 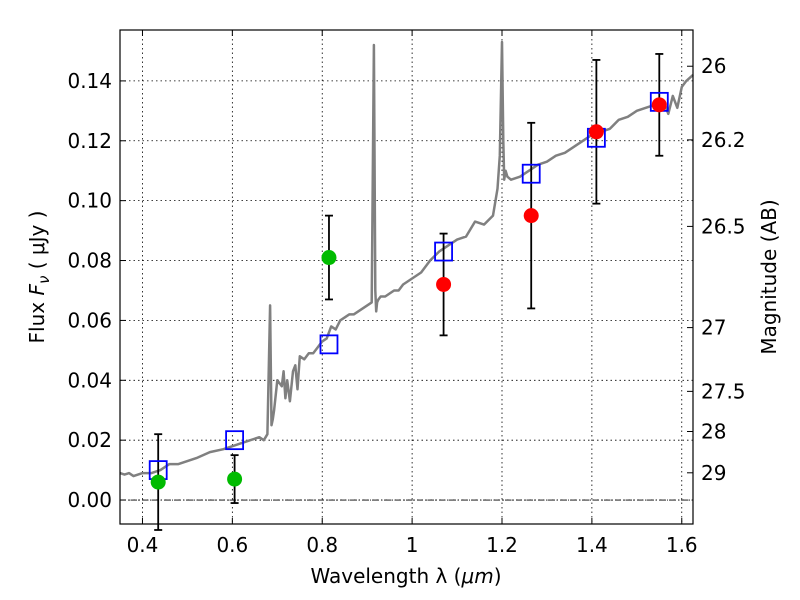 What do you see at coordinates (723, 140) in the screenshot?
I see `y2-tick-label-1: 26.2` at bounding box center [723, 140].